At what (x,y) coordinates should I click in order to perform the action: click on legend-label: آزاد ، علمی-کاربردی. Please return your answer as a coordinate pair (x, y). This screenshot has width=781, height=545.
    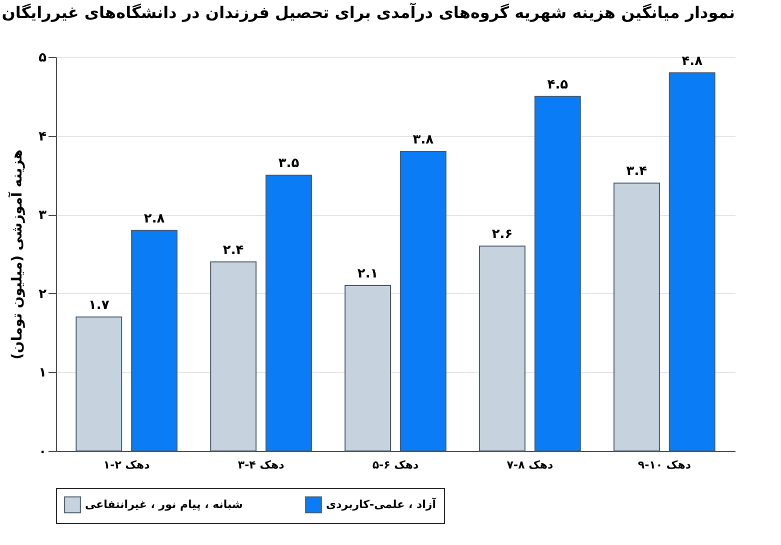
    Looking at the image, I should click on (381, 503).